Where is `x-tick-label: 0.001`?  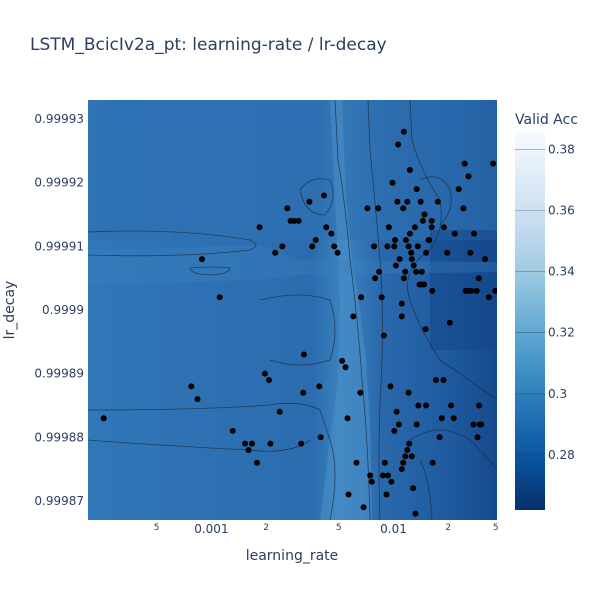
x-tick-label: 0.001 is located at coordinates (211, 529).